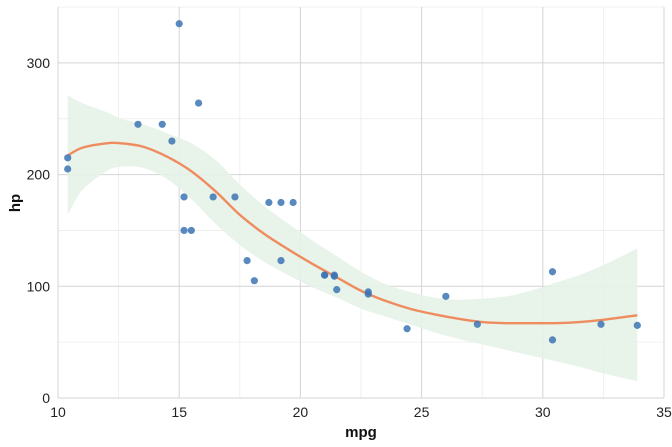  What do you see at coordinates (58, 412) in the screenshot?
I see `x-tick-label: 10` at bounding box center [58, 412].